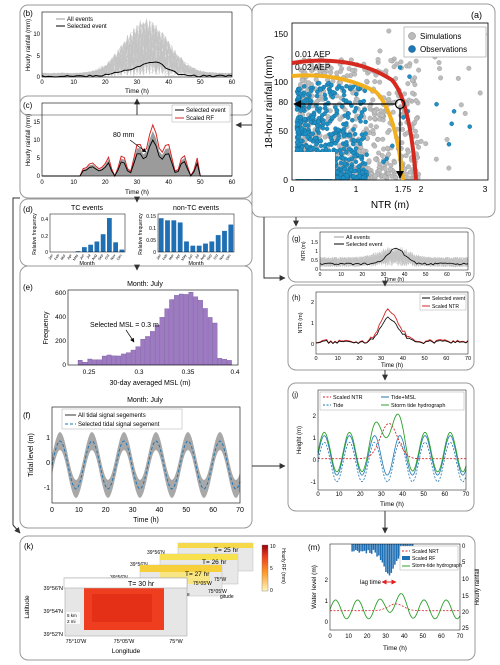 The width and height of the screenshot is (500, 665). What do you see at coordinates (44, 220) in the screenshot?
I see `svg-text: 0.4` at bounding box center [44, 220].